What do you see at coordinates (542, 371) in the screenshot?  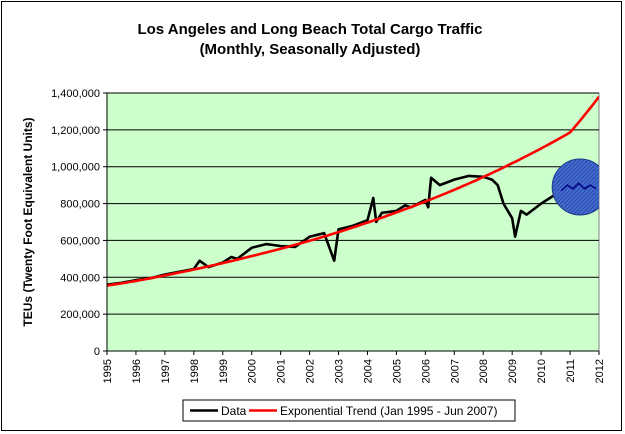 I see `x-tick-label: 2010` at bounding box center [542, 371].